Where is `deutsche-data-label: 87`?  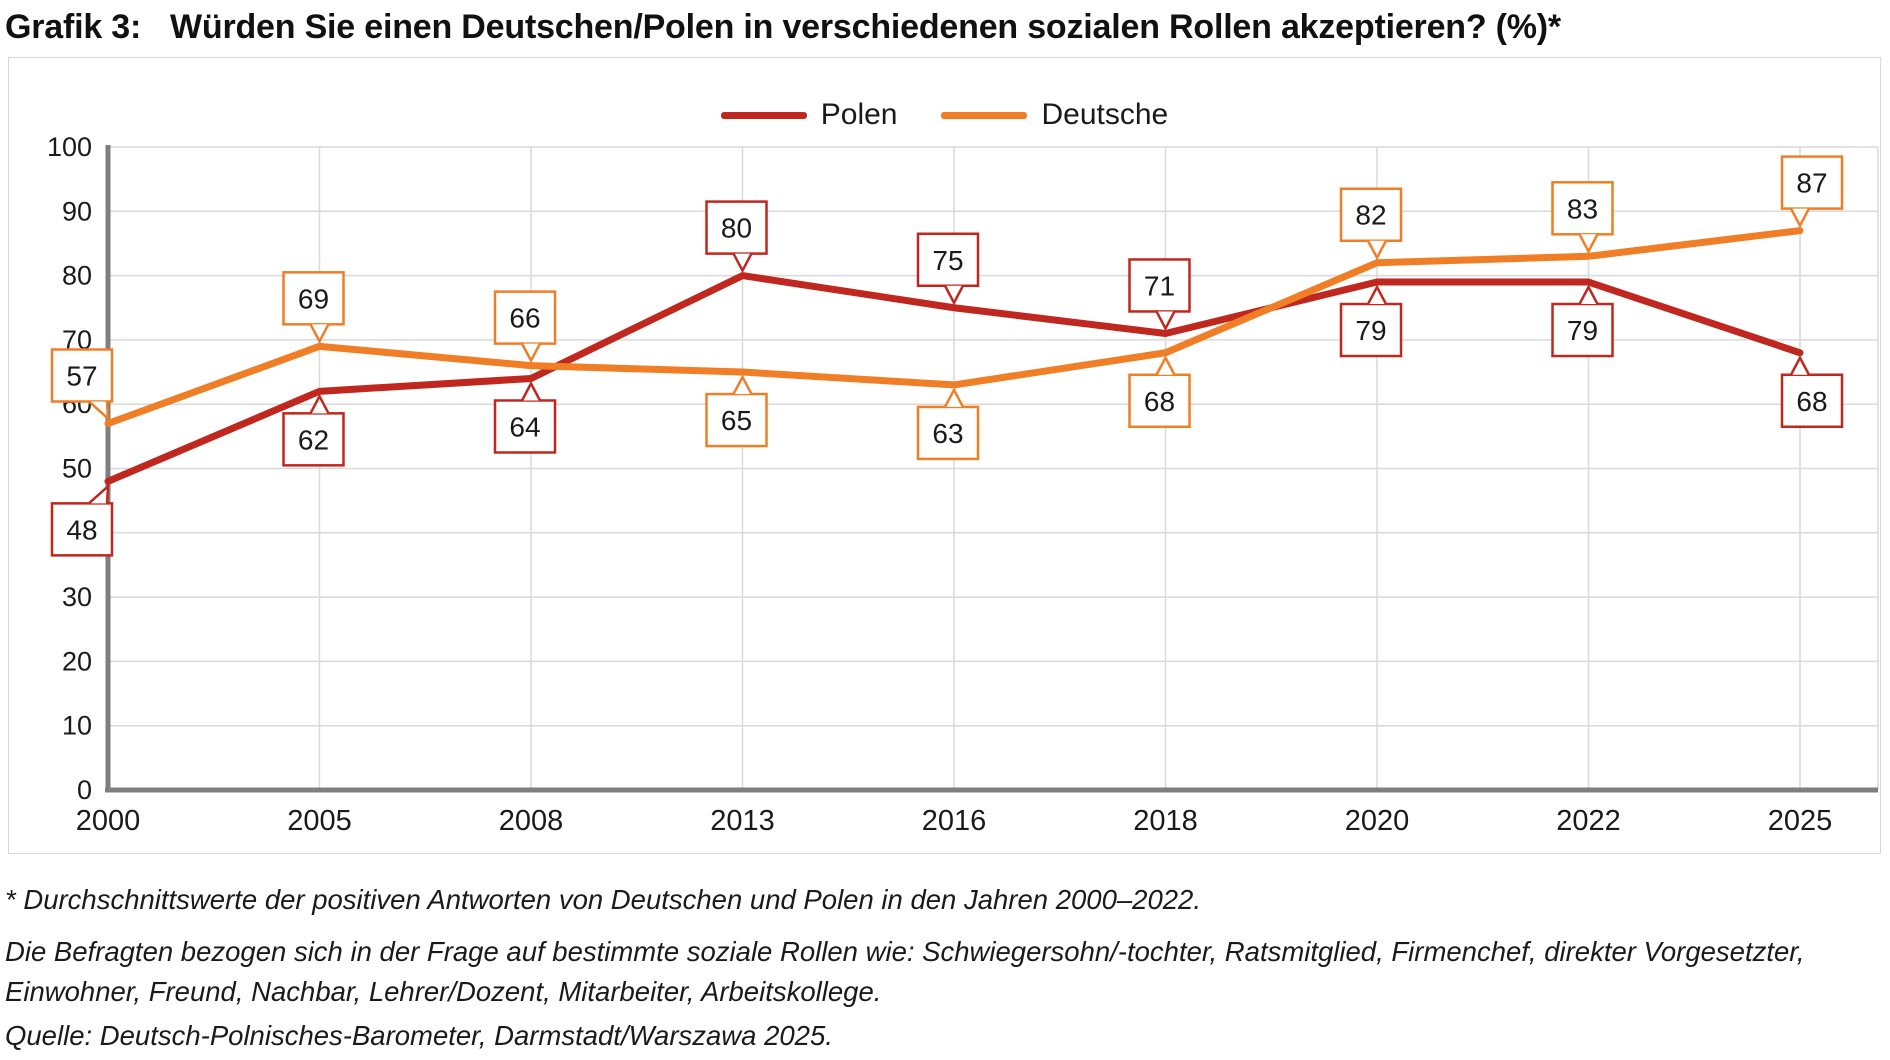 deutsche-data-label: 87 is located at coordinates (1812, 192).